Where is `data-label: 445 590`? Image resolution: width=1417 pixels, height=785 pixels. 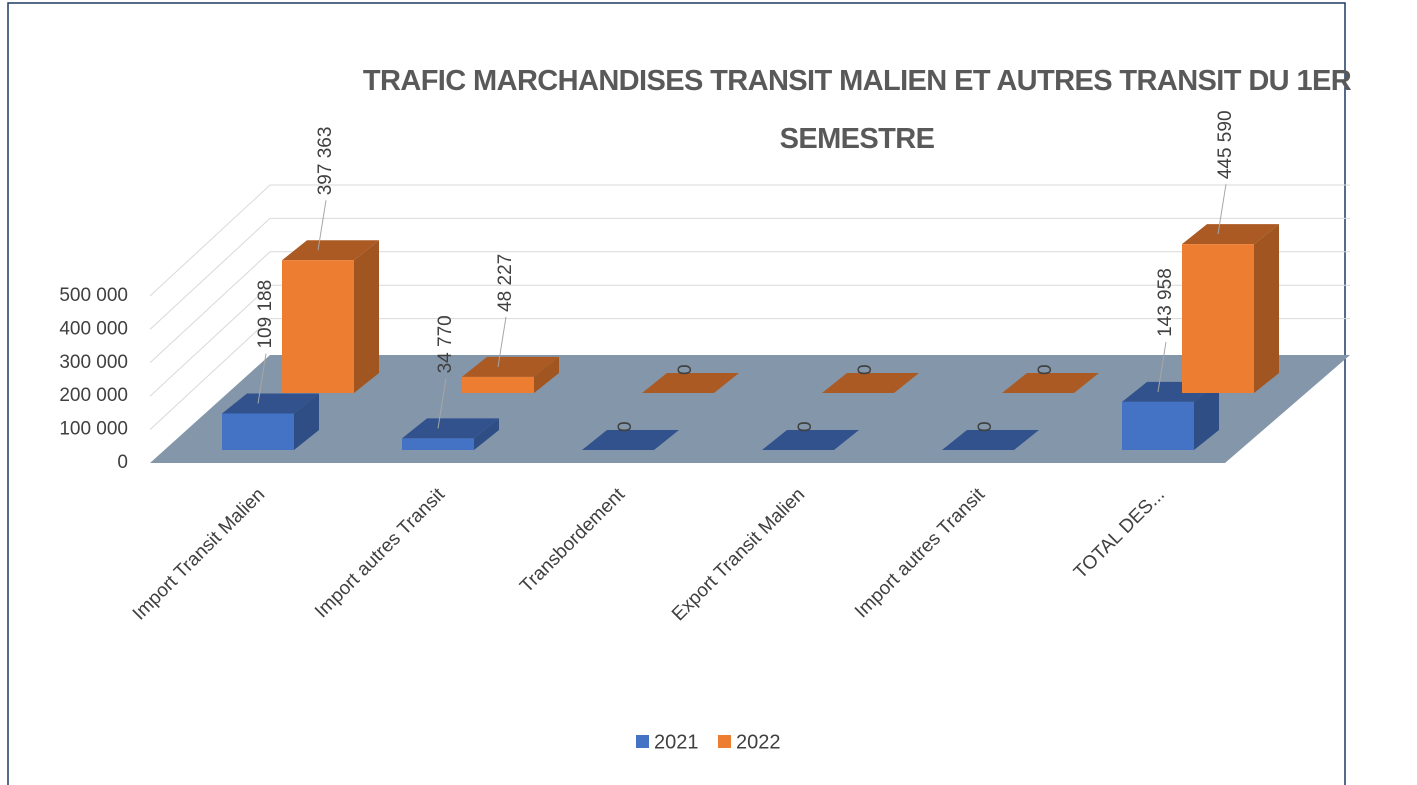 data-label: 445 590 is located at coordinates (1225, 144).